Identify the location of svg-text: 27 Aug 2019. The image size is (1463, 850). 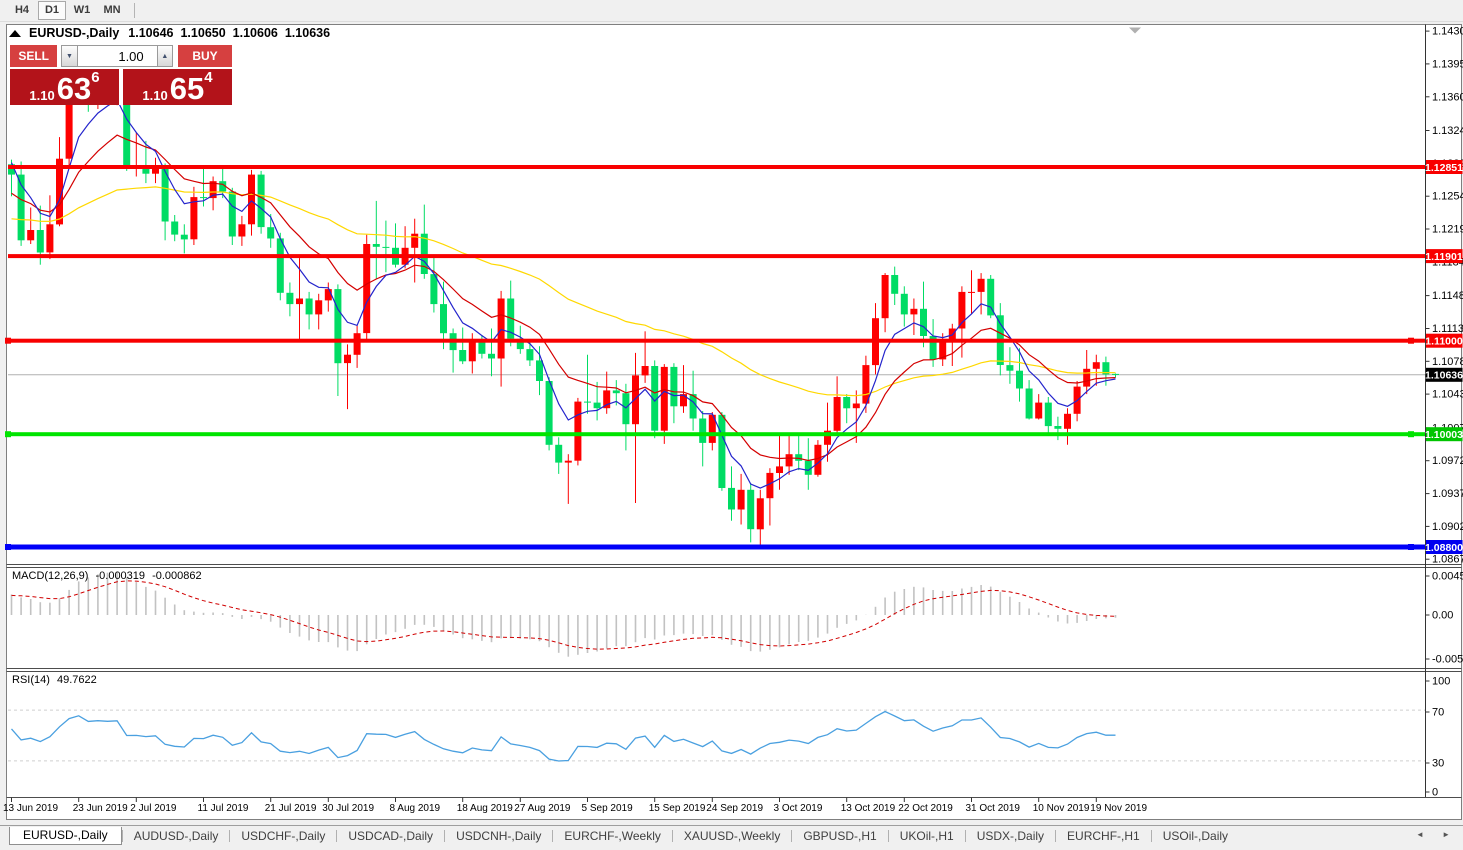
(542, 808).